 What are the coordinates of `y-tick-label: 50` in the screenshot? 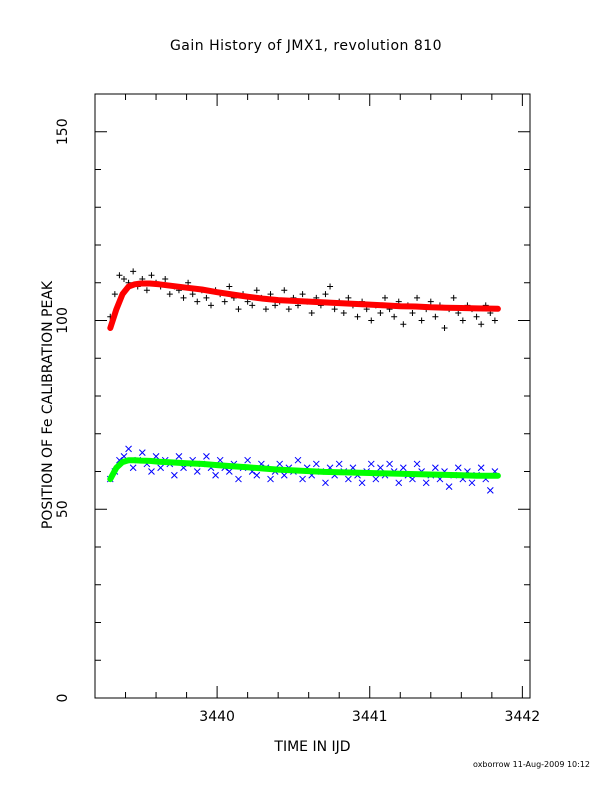 It's located at (63, 509).